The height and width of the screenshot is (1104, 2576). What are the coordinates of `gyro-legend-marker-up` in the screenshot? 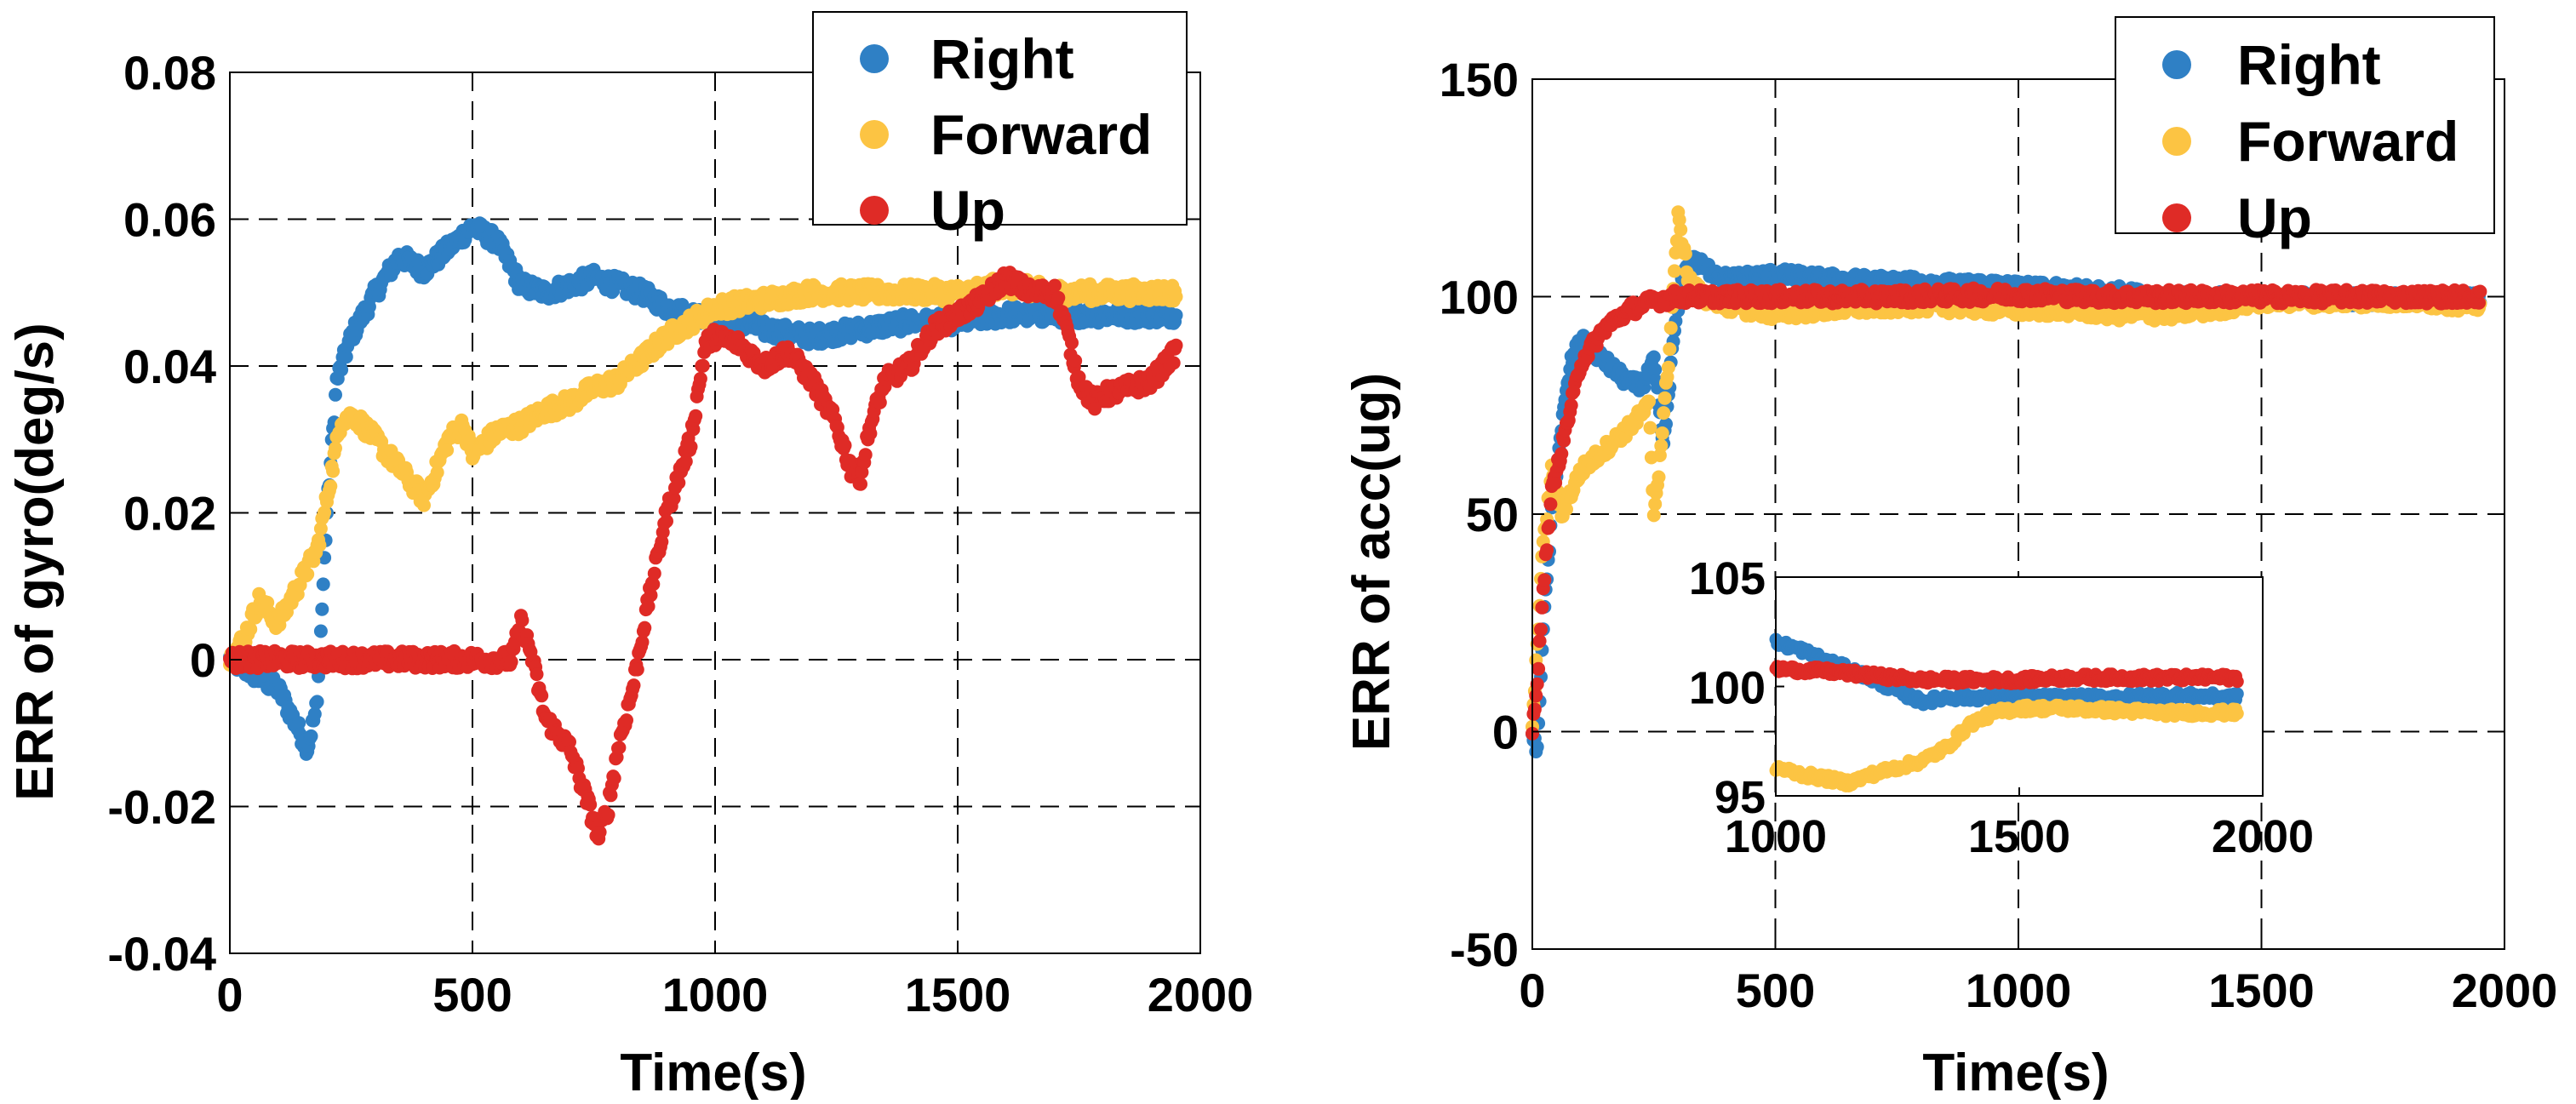 It's located at (875, 211).